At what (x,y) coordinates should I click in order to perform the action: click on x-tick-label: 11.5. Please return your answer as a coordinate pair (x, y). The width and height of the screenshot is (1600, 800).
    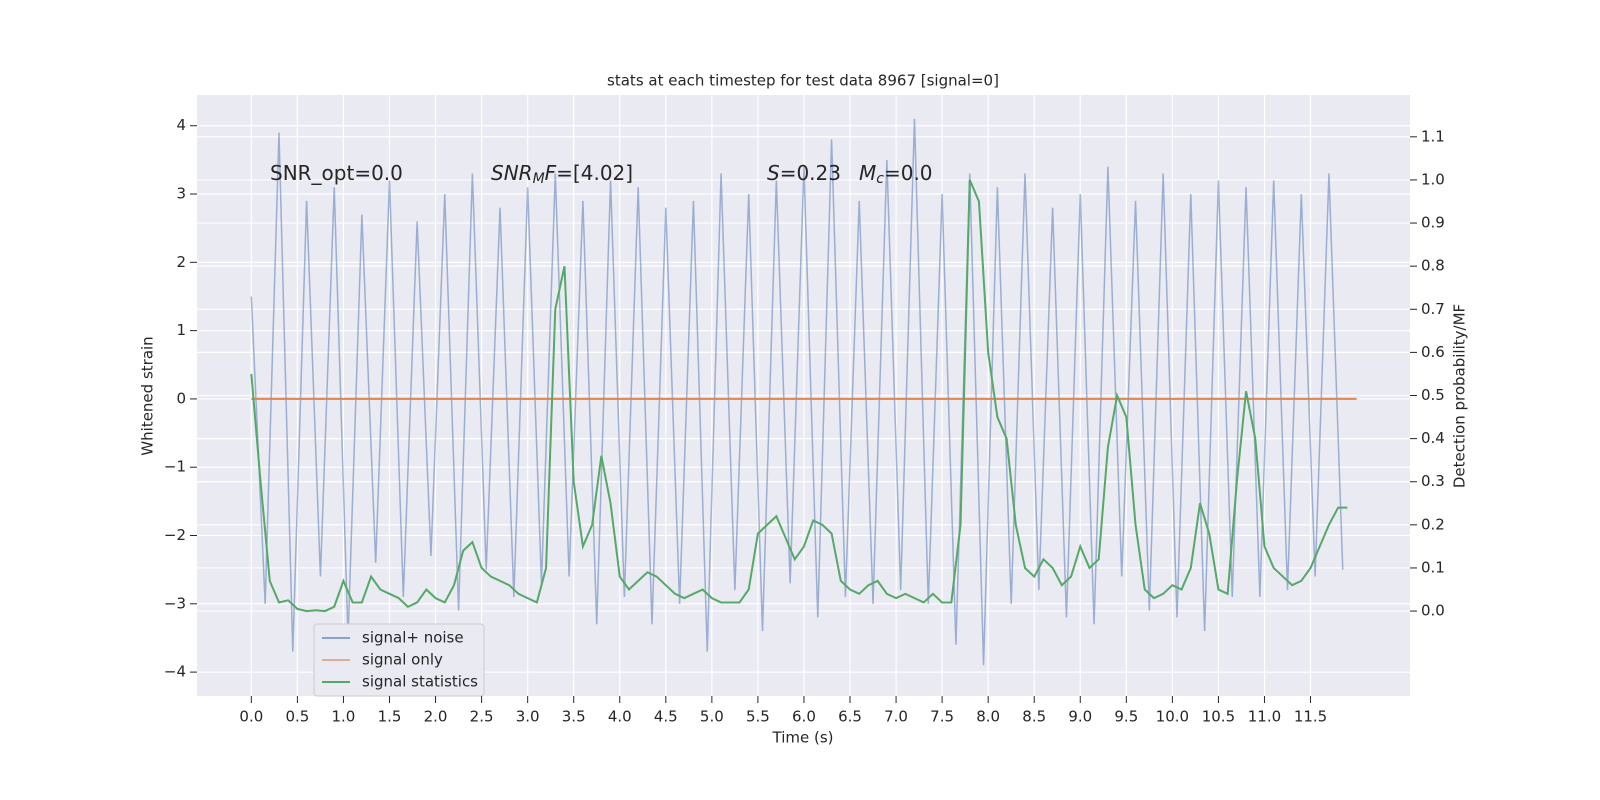
    Looking at the image, I should click on (1310, 717).